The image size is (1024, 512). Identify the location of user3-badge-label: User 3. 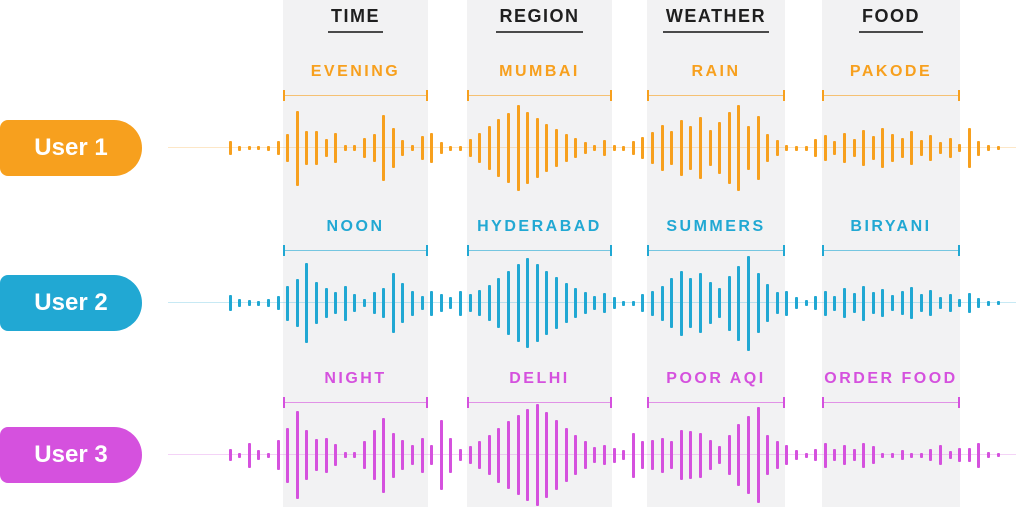
(71, 454).